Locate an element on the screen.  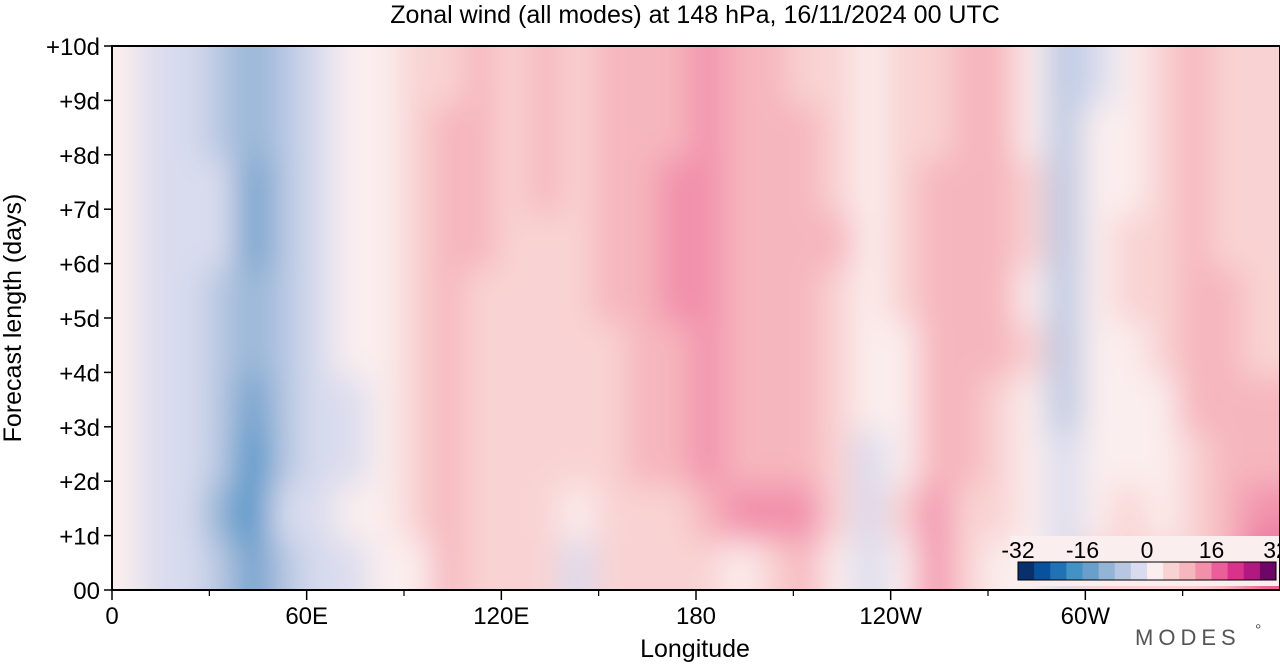
colorbar-label: -32 is located at coordinates (1017, 550).